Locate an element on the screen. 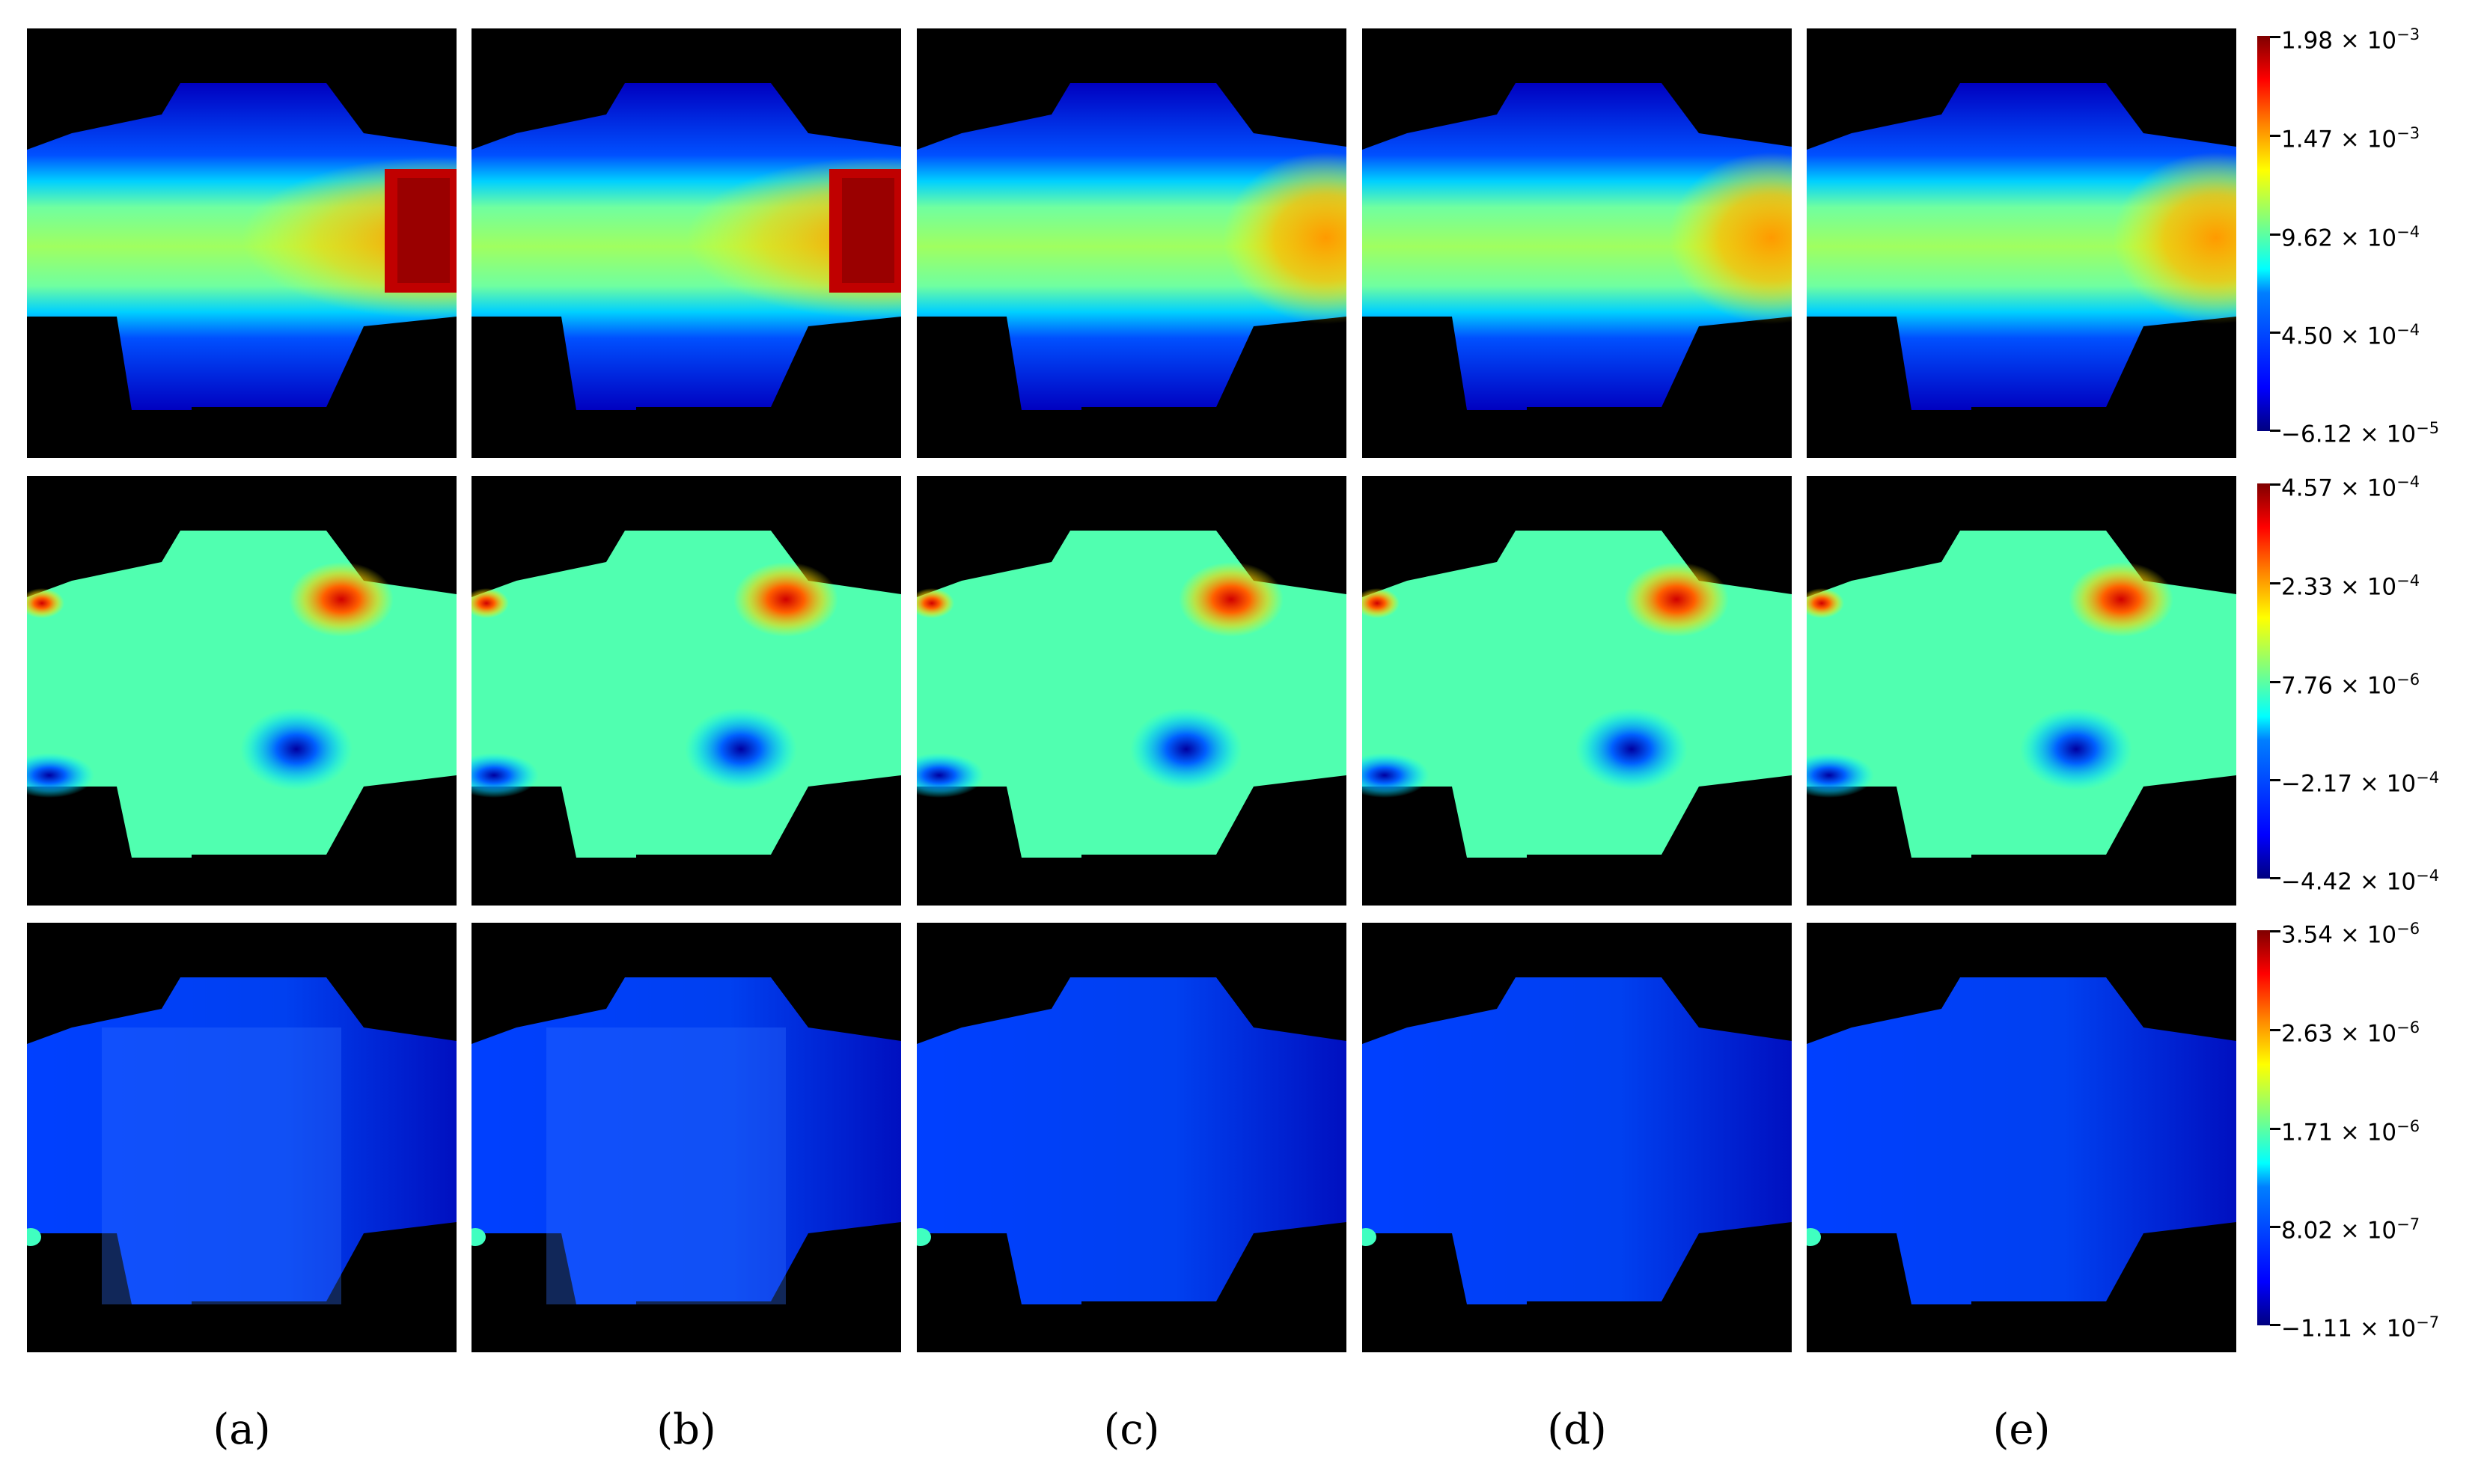 The height and width of the screenshot is (1484, 2490). colorbar-row1-tick-1: 1.98 × 10⁻³ is located at coordinates (2351, 40).